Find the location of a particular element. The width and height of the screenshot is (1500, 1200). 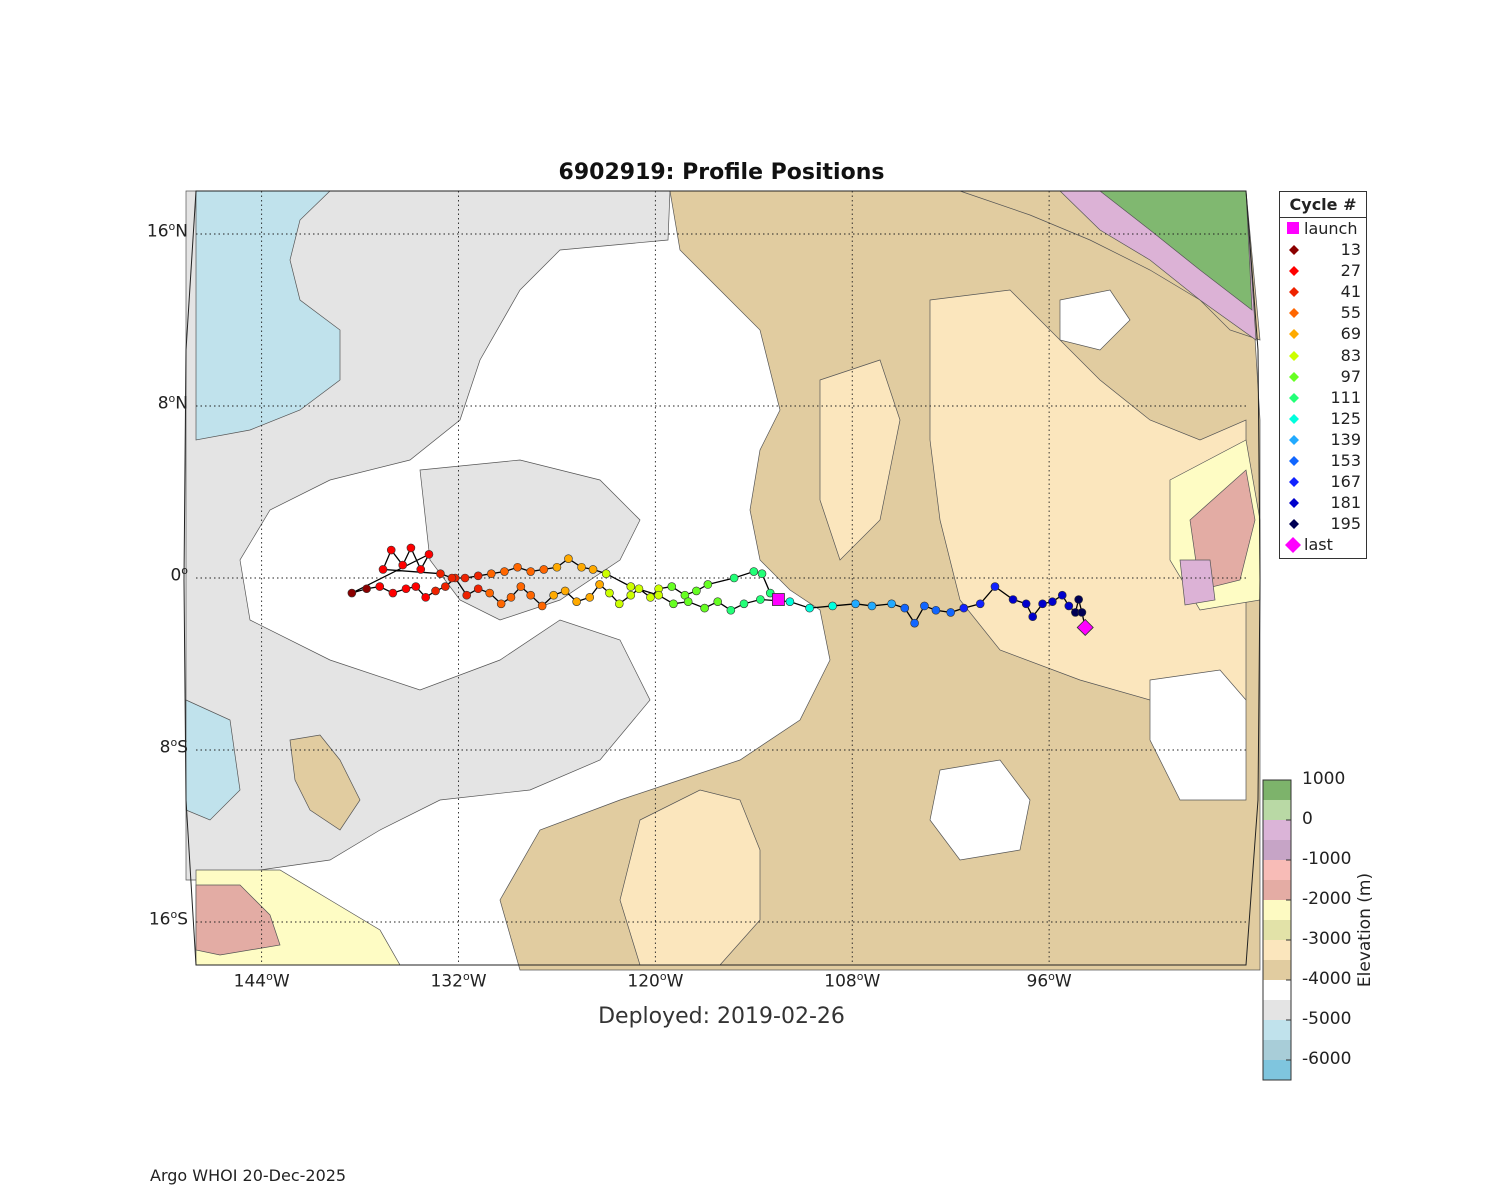

legend-cycle-label: 153 is located at coordinates (1345, 461).